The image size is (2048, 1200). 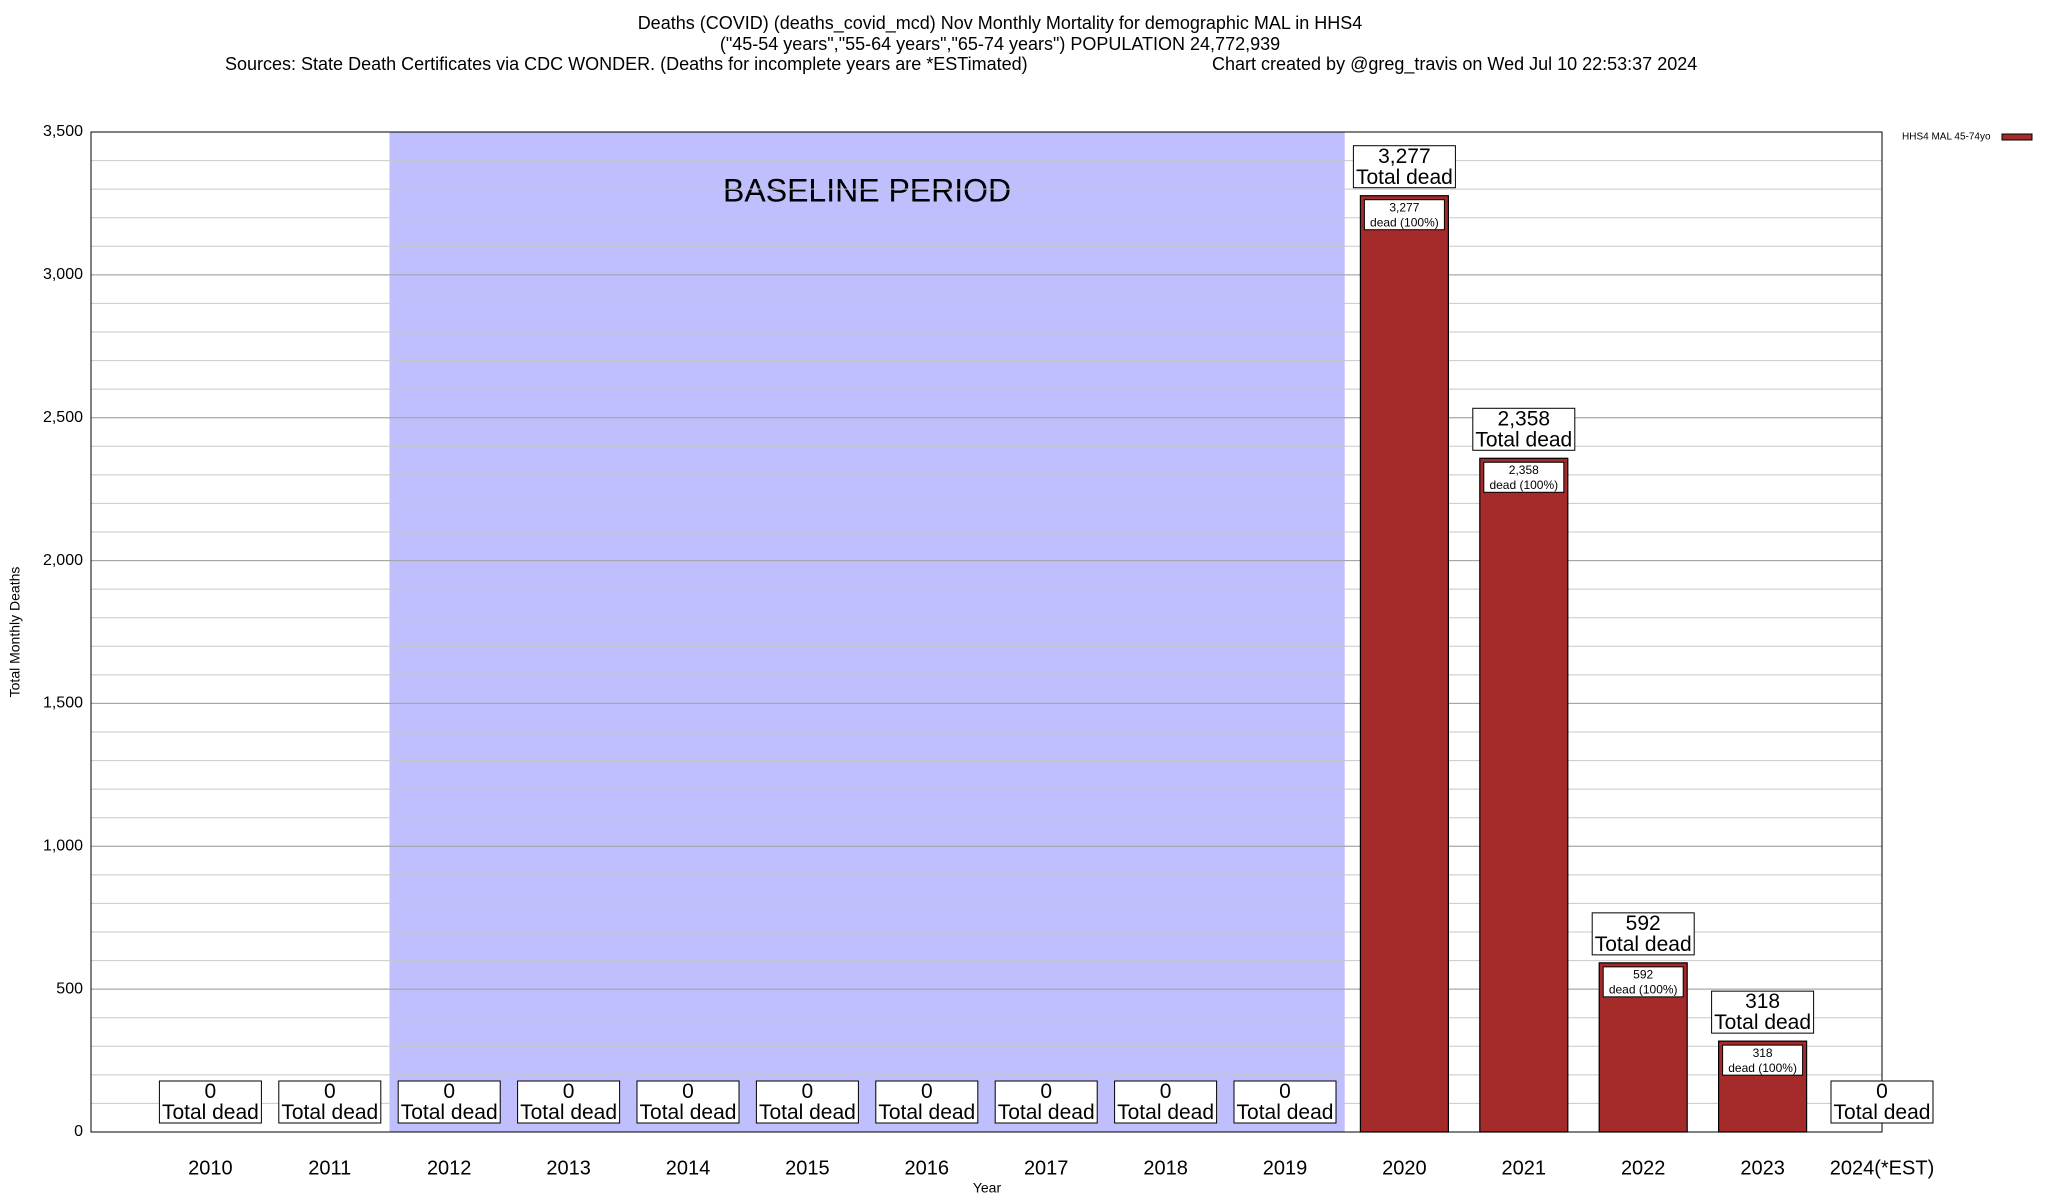 What do you see at coordinates (1524, 418) in the screenshot?
I see `total-label-text: 2,358` at bounding box center [1524, 418].